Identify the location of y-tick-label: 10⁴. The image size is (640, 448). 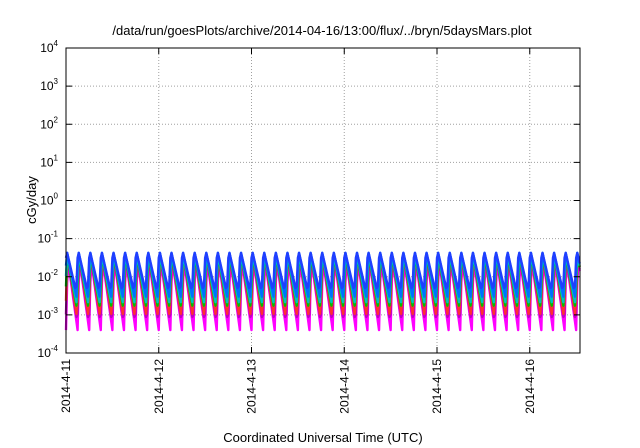
(49, 47).